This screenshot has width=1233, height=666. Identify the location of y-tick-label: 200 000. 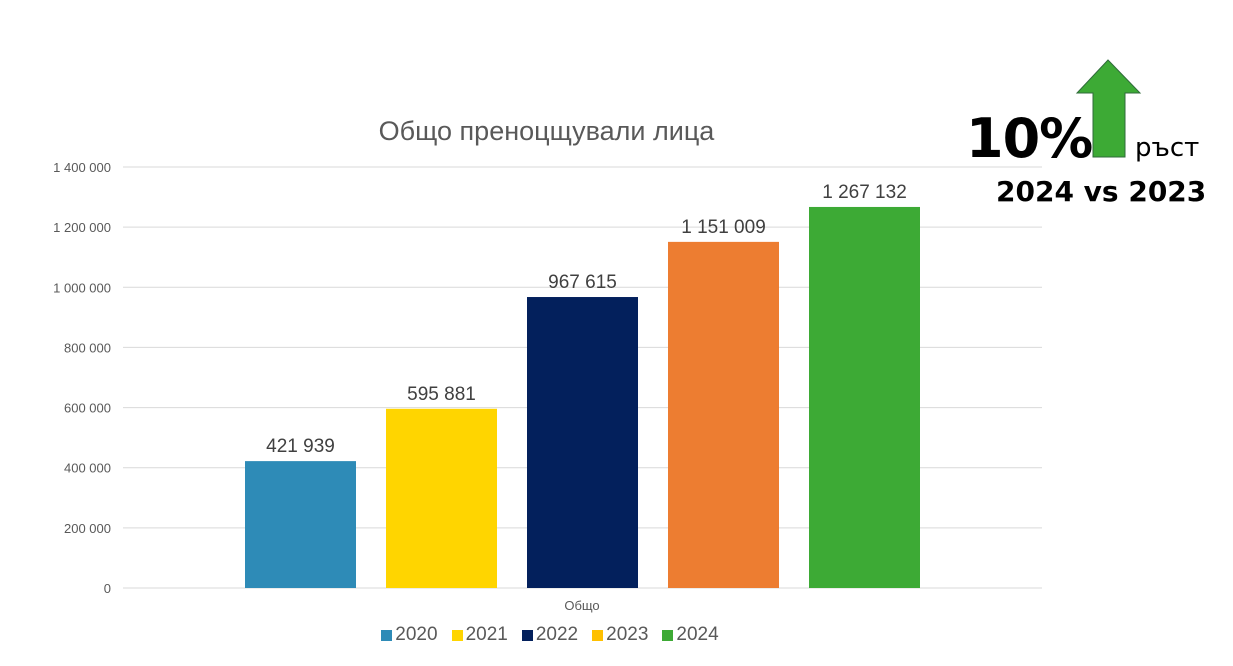
(87, 528).